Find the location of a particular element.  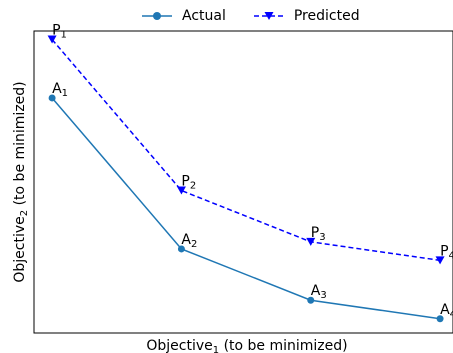

chart-legend: Actual Predicted is located at coordinates (263, 16).